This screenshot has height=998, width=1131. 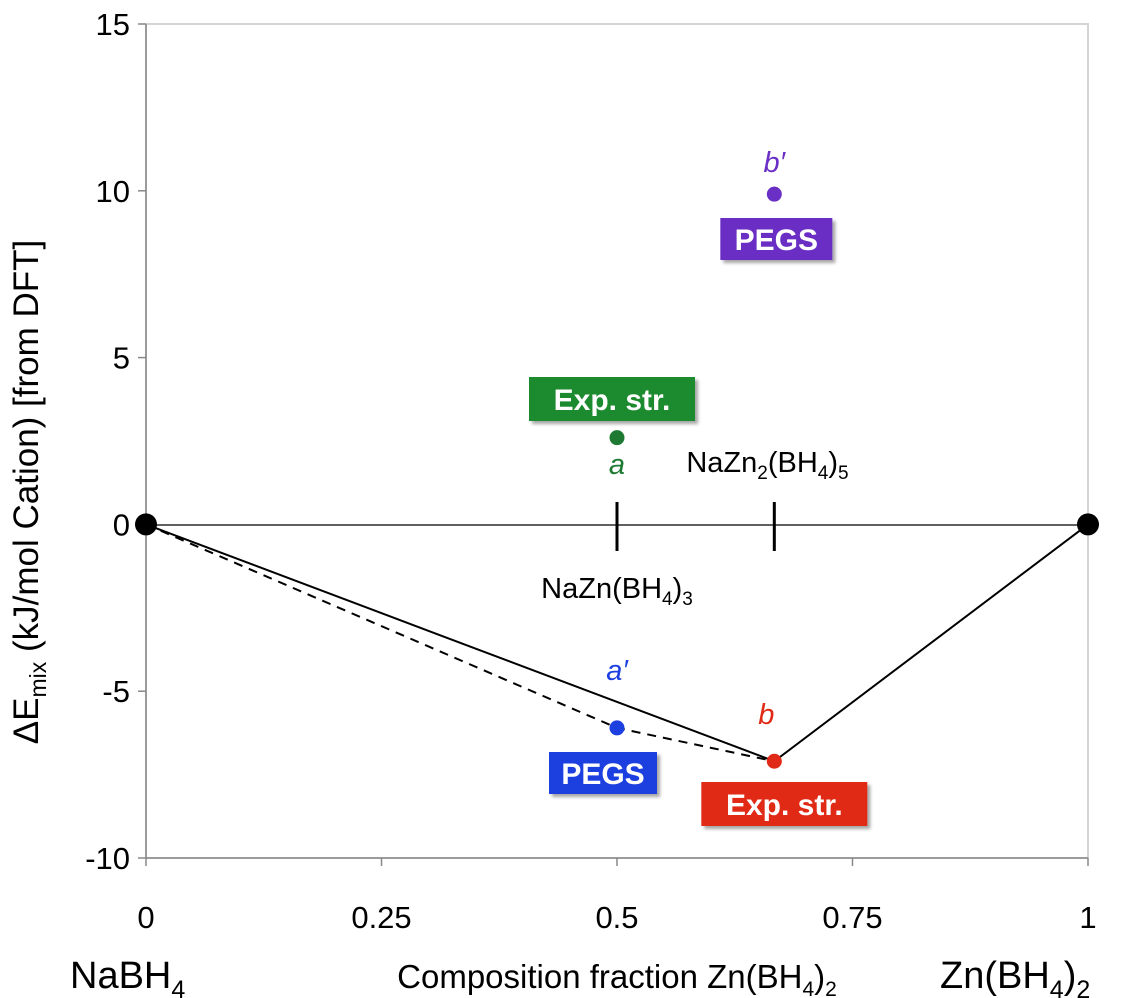 What do you see at coordinates (113, 191) in the screenshot?
I see `y-tick-label: 10` at bounding box center [113, 191].